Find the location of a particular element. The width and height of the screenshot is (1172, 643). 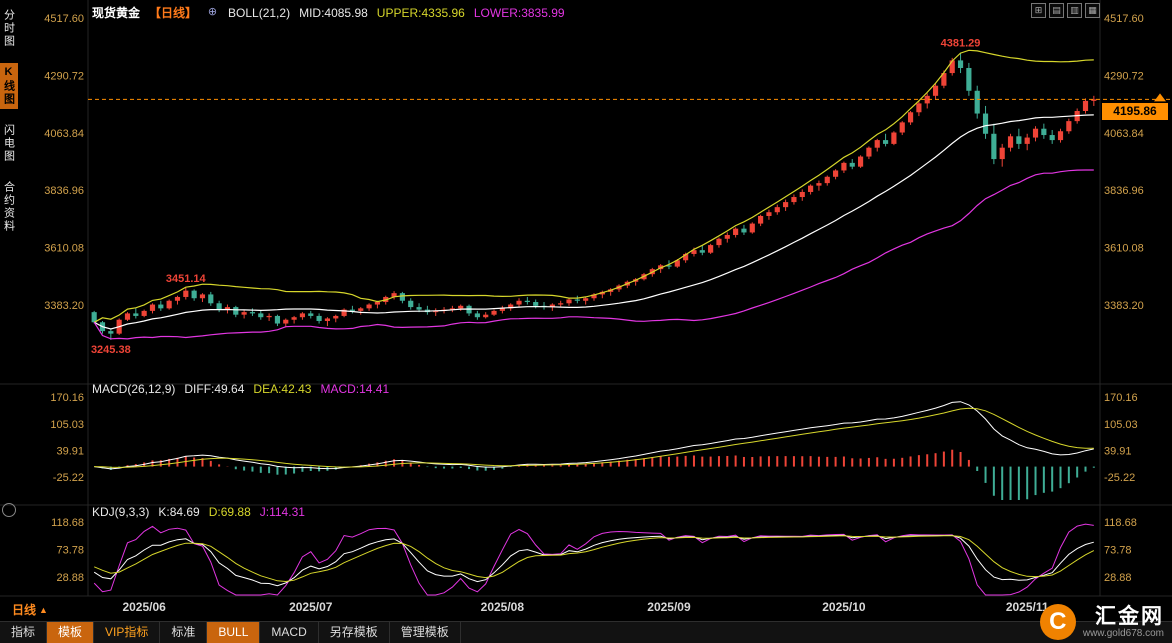

price-annotation: 3451.14 is located at coordinates (186, 279).